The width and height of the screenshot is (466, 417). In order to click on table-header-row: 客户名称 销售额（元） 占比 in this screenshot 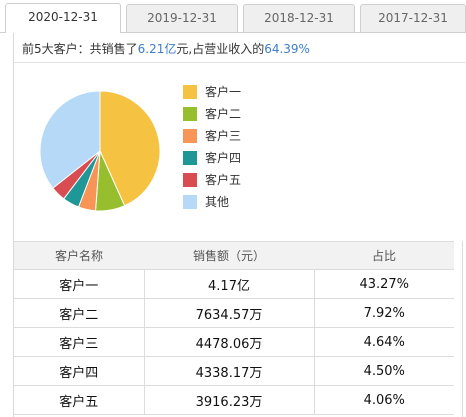, I will do `click(234, 255)`.